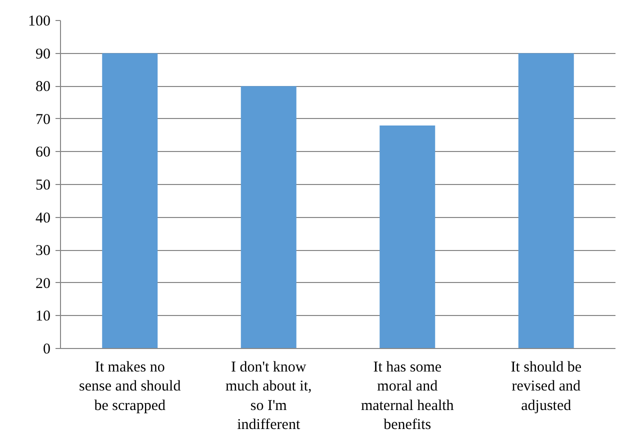 The height and width of the screenshot is (440, 639). I want to click on y-tick-label: 10, so click(43, 316).